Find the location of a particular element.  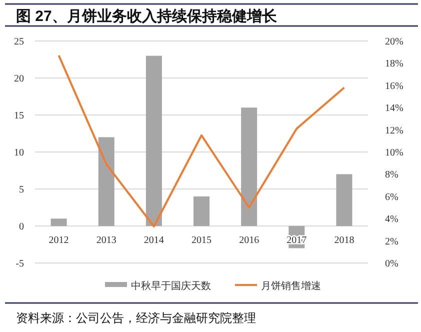

y2-tick-label: 12% is located at coordinates (394, 130).